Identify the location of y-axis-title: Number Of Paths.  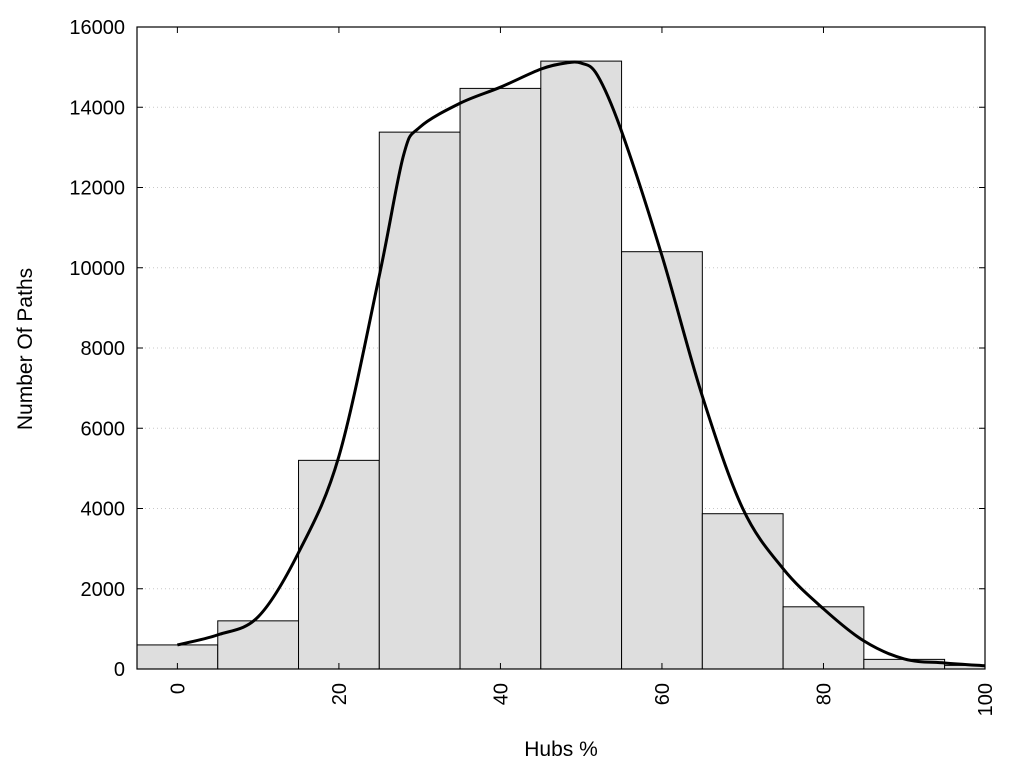
(25, 349).